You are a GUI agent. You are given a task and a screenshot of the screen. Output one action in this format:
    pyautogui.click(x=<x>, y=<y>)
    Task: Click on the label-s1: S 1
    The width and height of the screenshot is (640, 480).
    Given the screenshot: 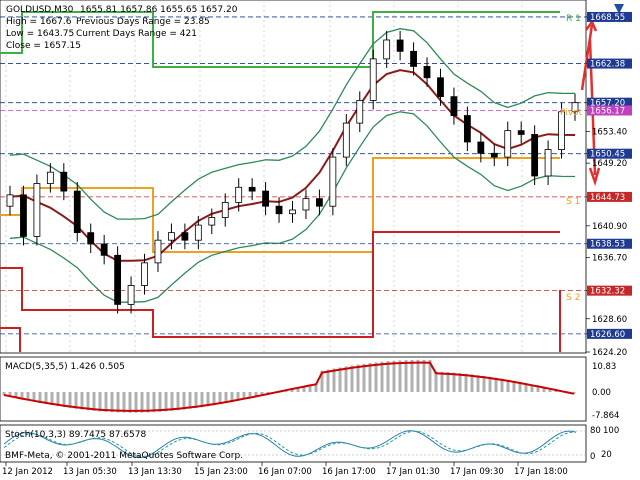 What is the action you would take?
    pyautogui.click(x=573, y=202)
    